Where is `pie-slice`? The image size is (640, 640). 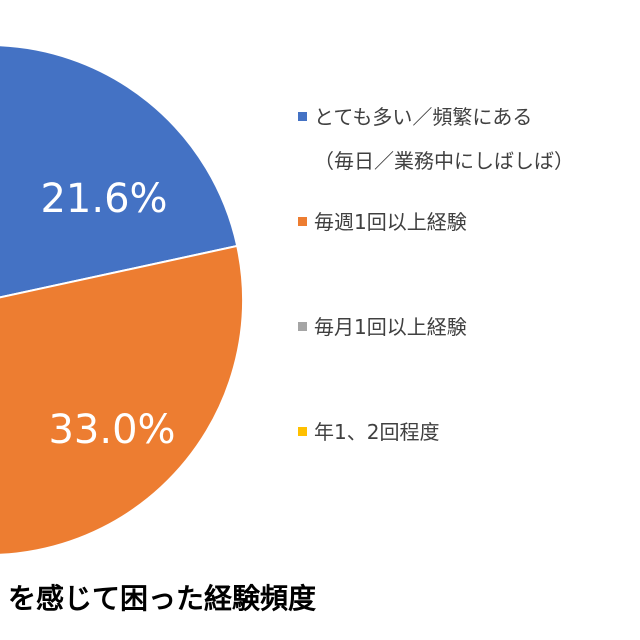
pie-slice is located at coordinates (119, 171).